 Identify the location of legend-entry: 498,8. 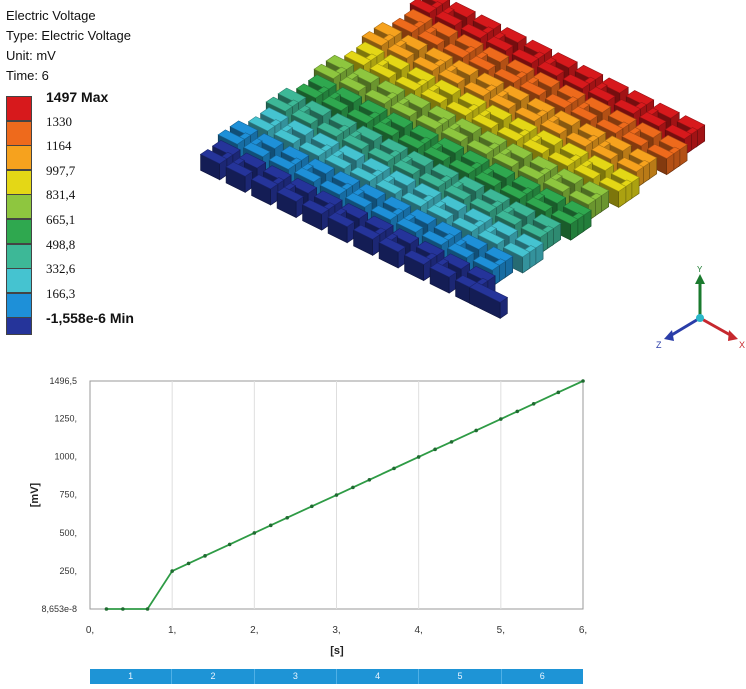
(101, 252).